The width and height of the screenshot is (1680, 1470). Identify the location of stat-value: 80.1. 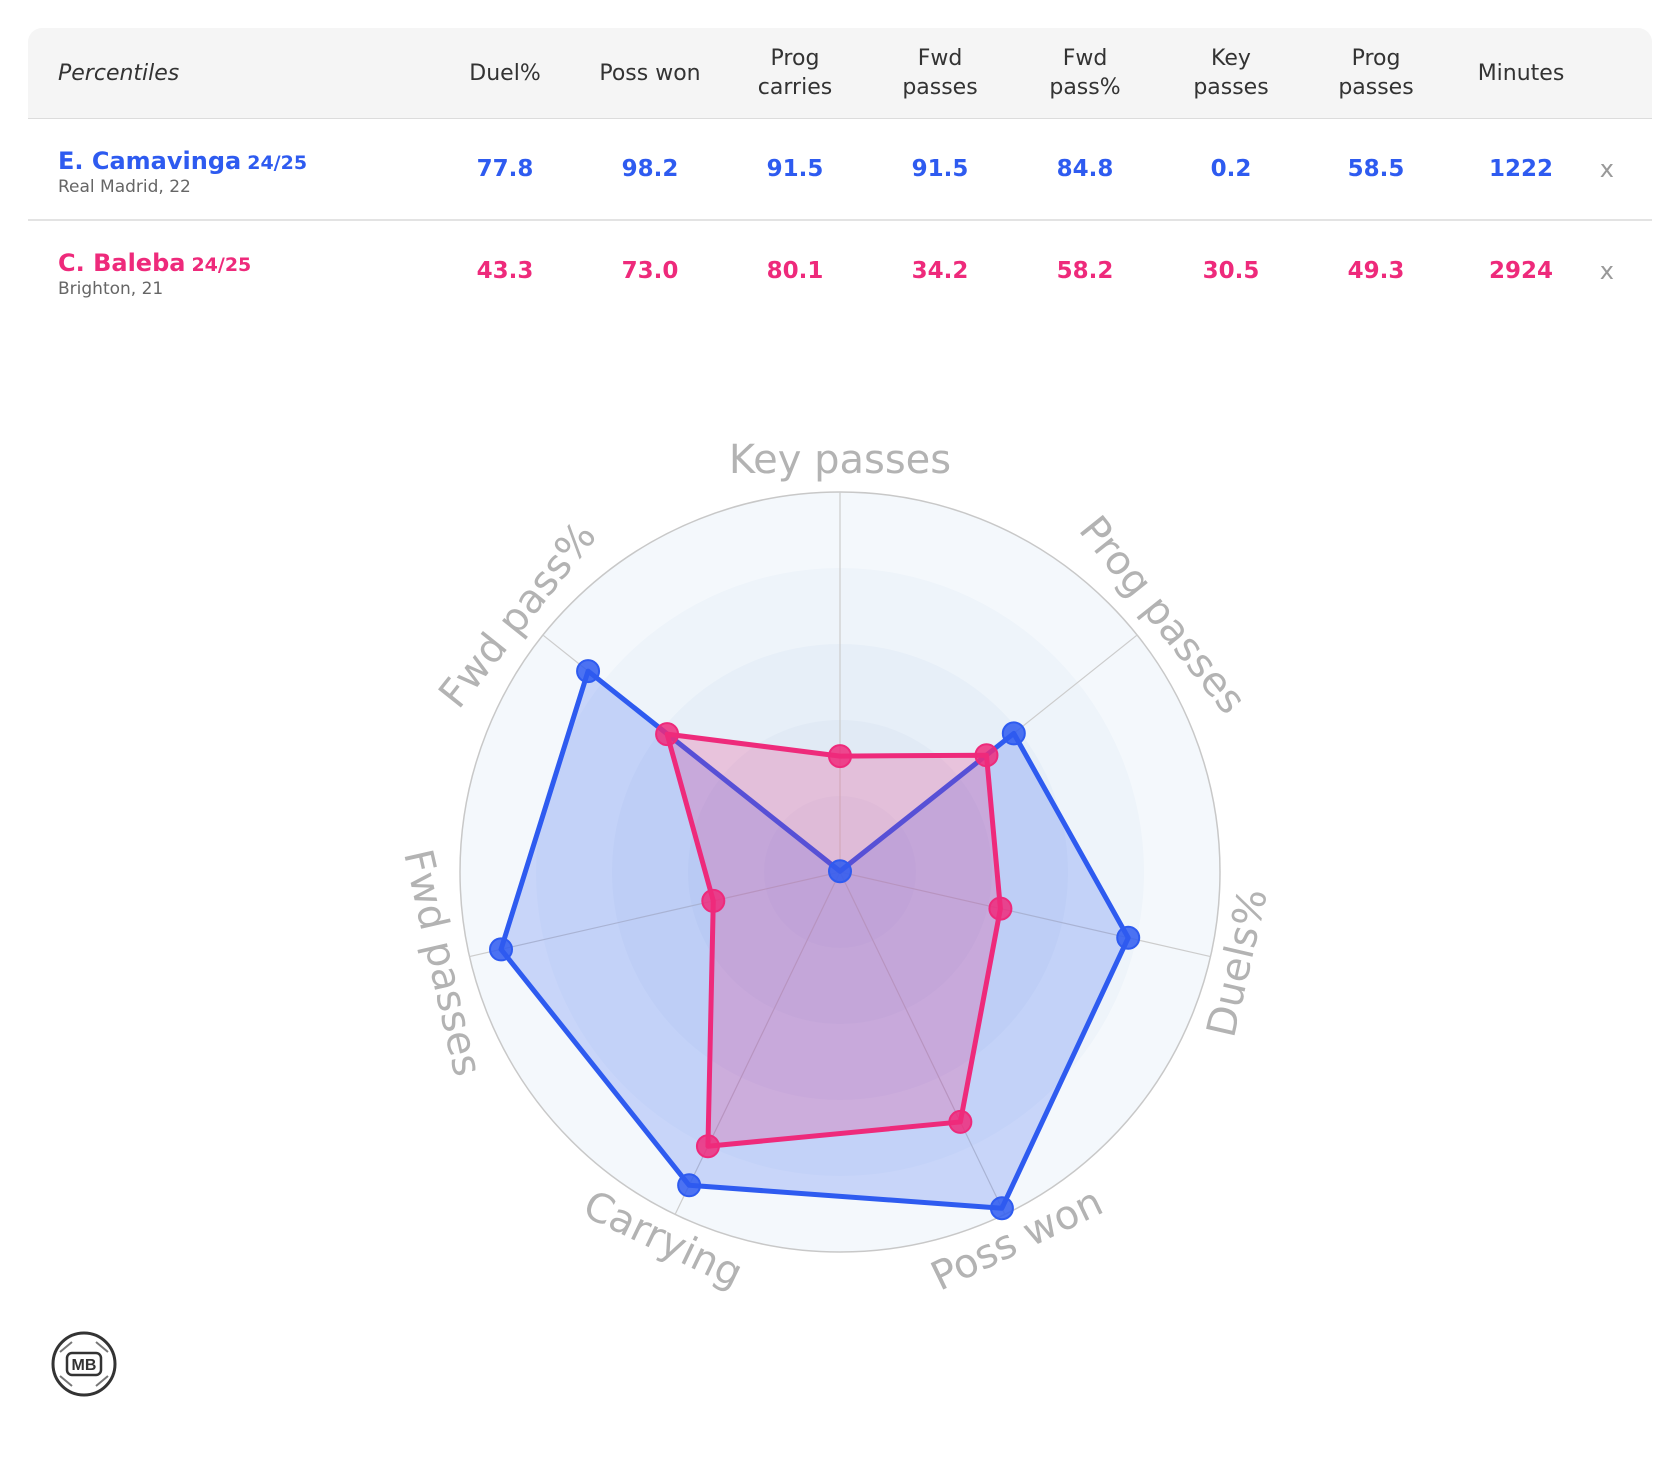
(795, 271).